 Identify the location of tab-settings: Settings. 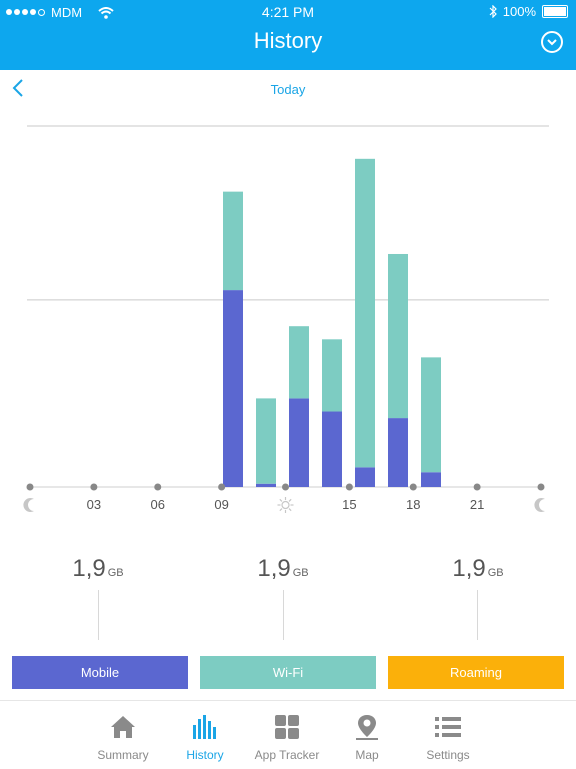
(448, 737).